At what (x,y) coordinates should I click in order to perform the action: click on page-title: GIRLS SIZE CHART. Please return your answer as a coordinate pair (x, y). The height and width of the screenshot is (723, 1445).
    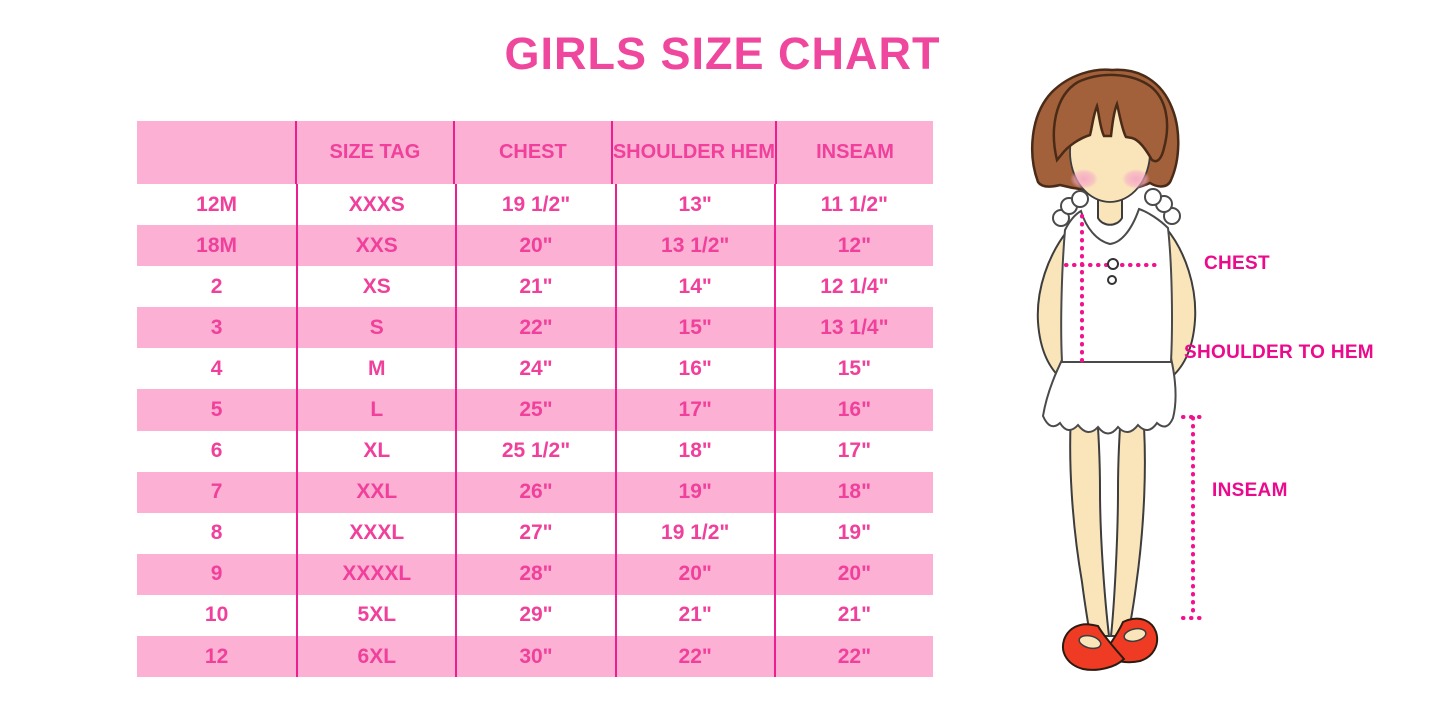
    Looking at the image, I should click on (722, 53).